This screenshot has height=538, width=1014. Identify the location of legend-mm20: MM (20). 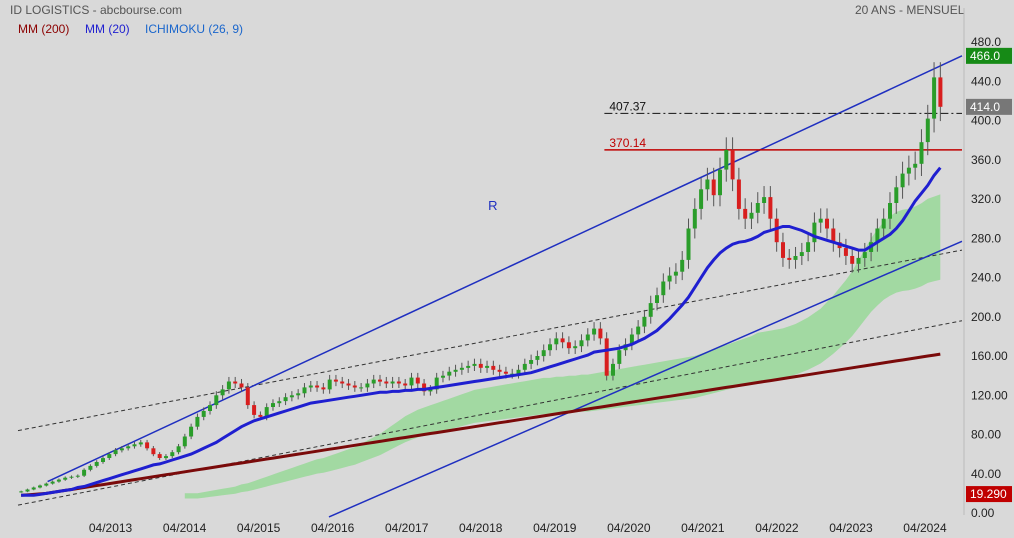
(107, 29).